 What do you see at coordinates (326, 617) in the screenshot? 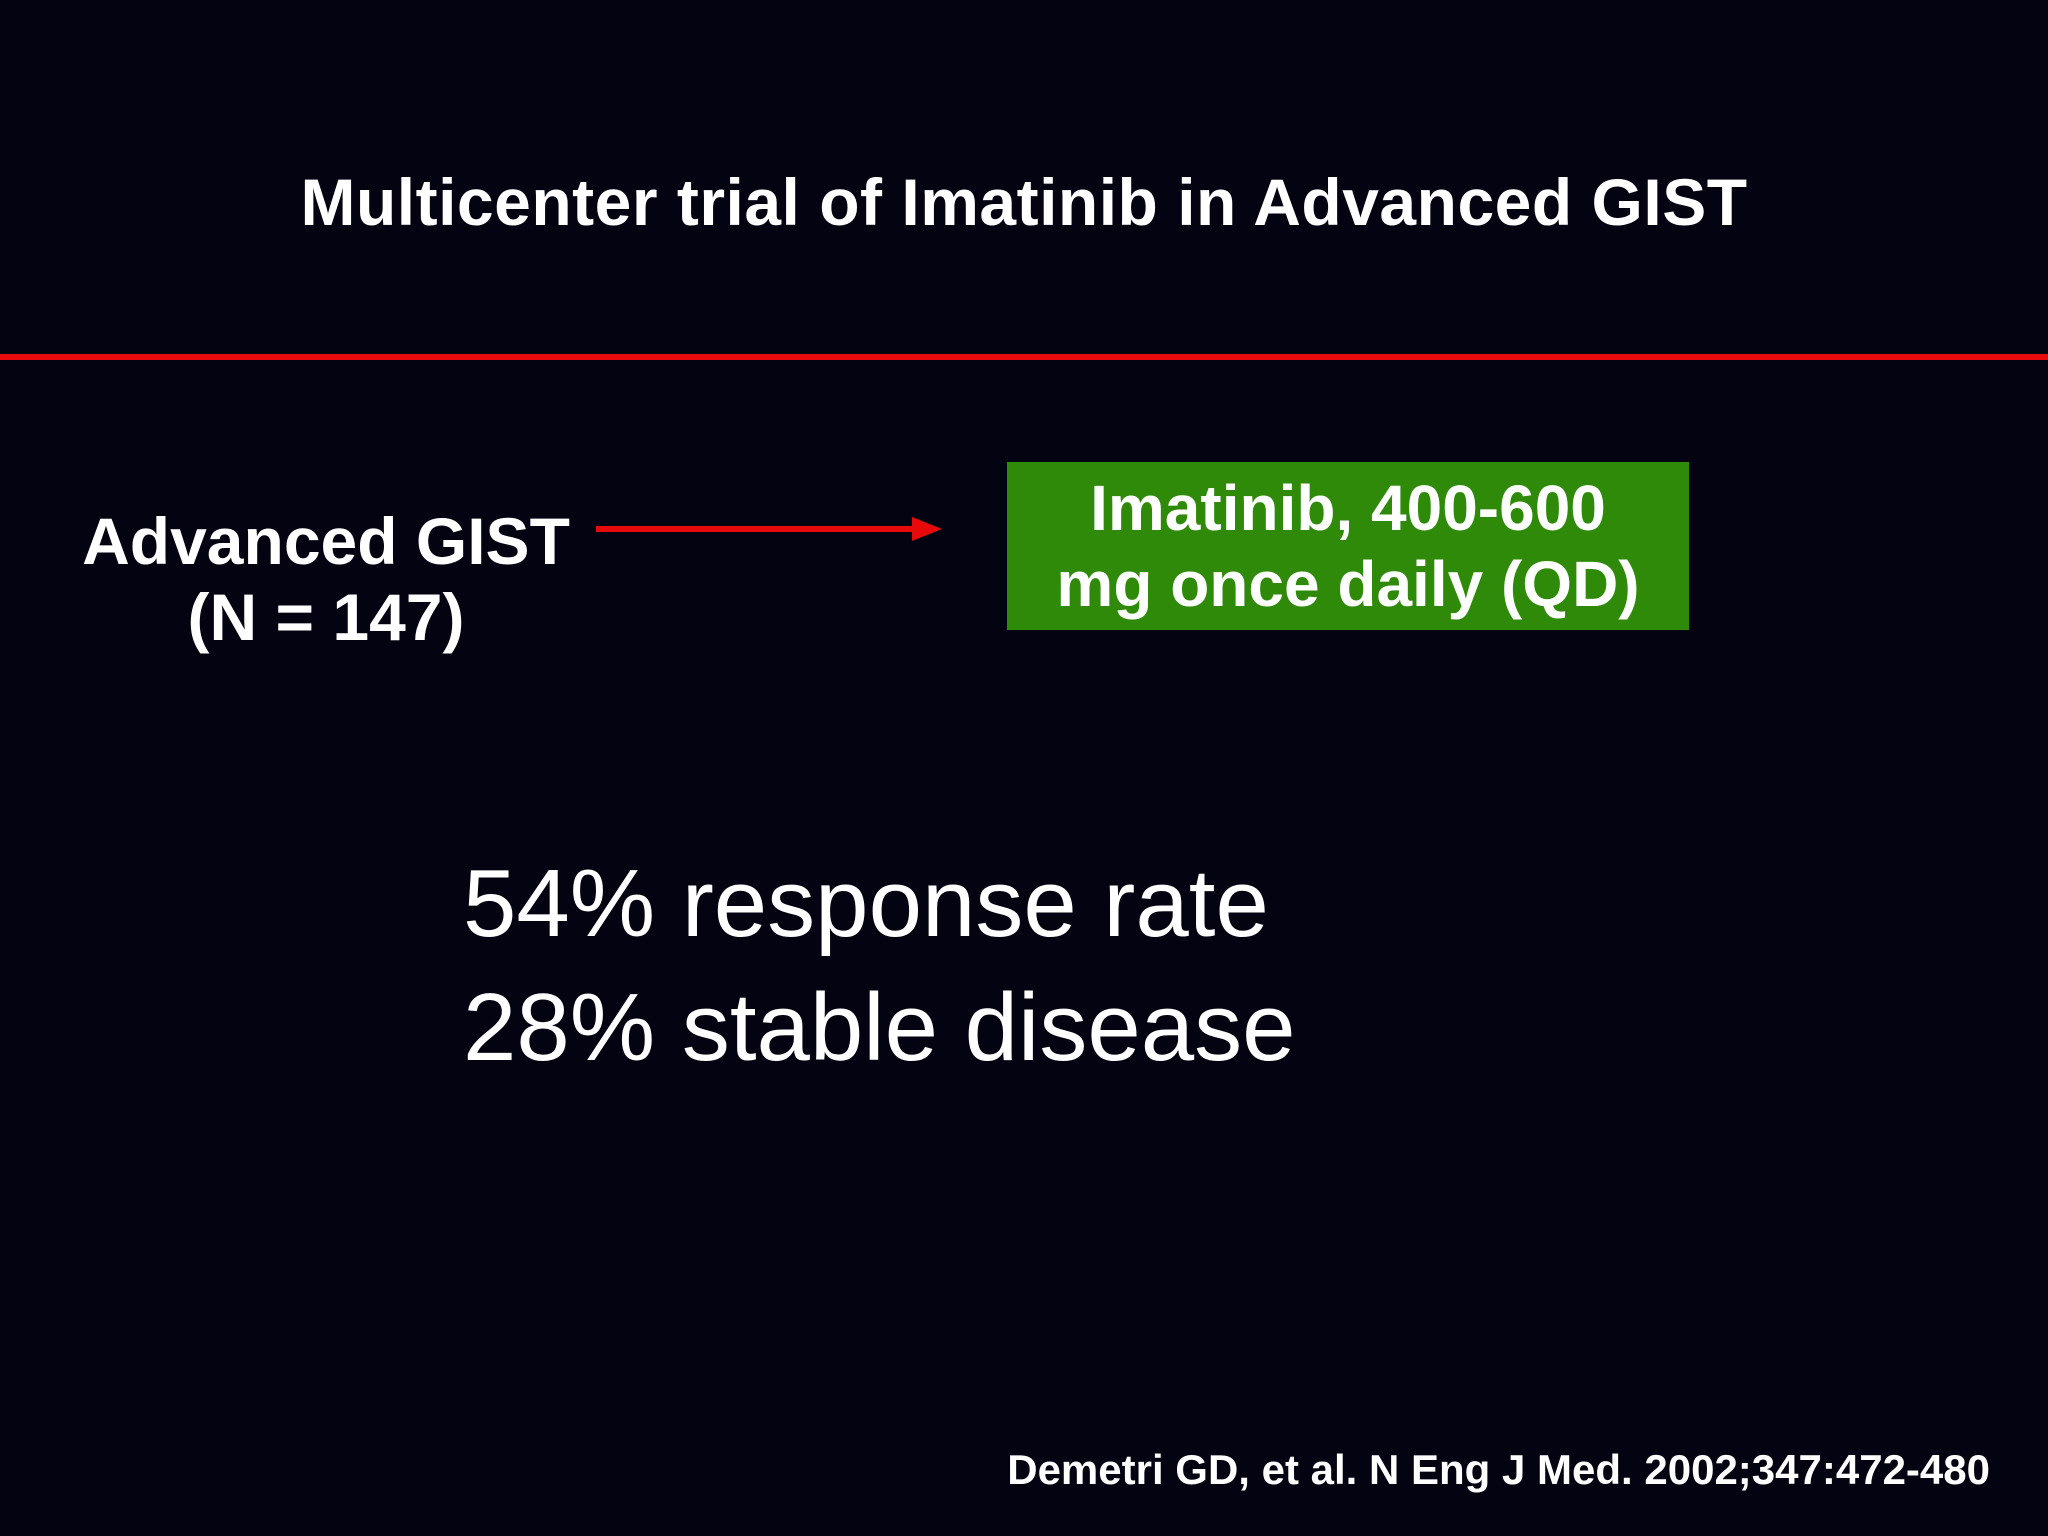
I see `population-count: (N = 147)` at bounding box center [326, 617].